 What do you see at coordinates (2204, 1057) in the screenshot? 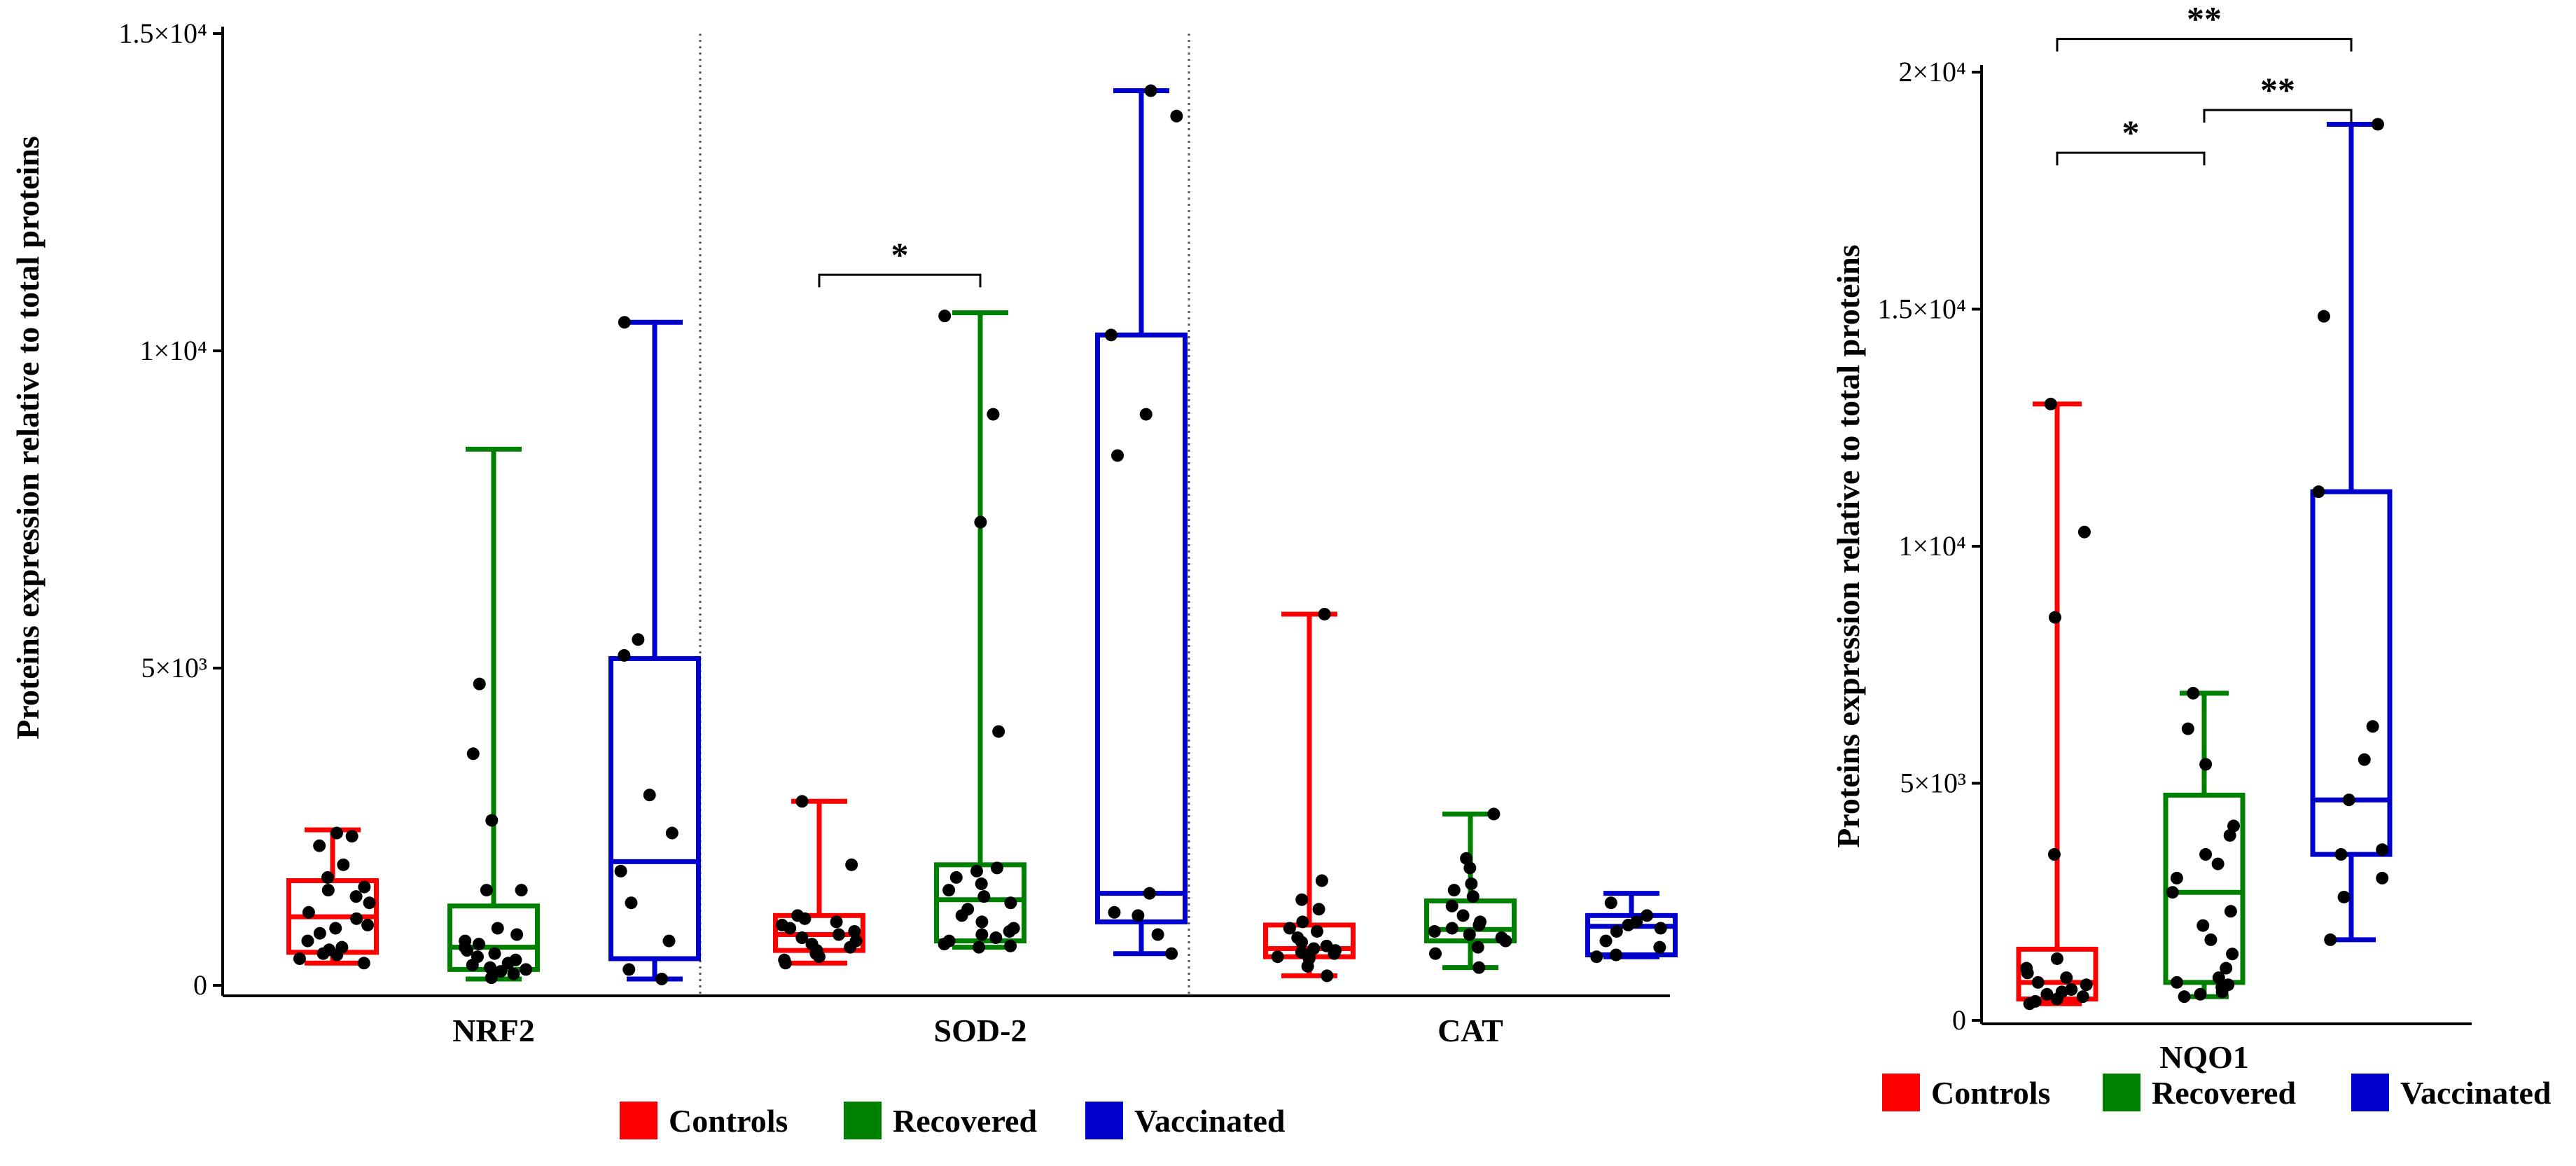
I see `x-category-label: NQO1` at bounding box center [2204, 1057].